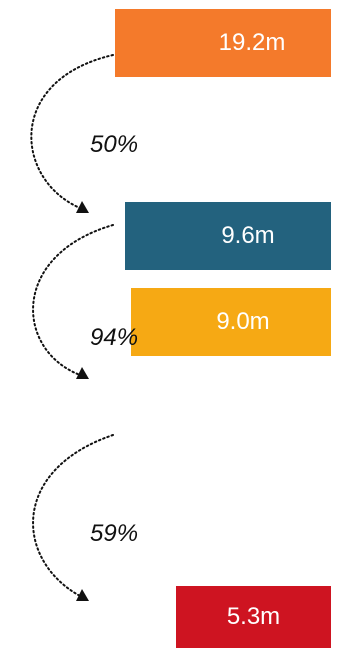 The image size is (359, 653). I want to click on value-box-4: 5.3m, so click(253, 617).